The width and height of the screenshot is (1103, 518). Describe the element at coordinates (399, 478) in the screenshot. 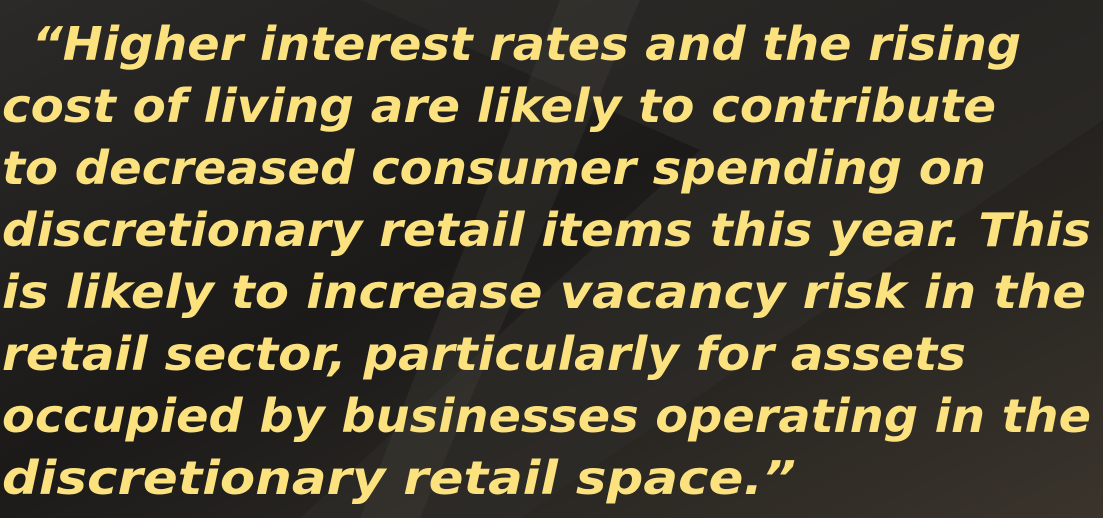

I see `quote-line: discretionary retail space.”` at that location.